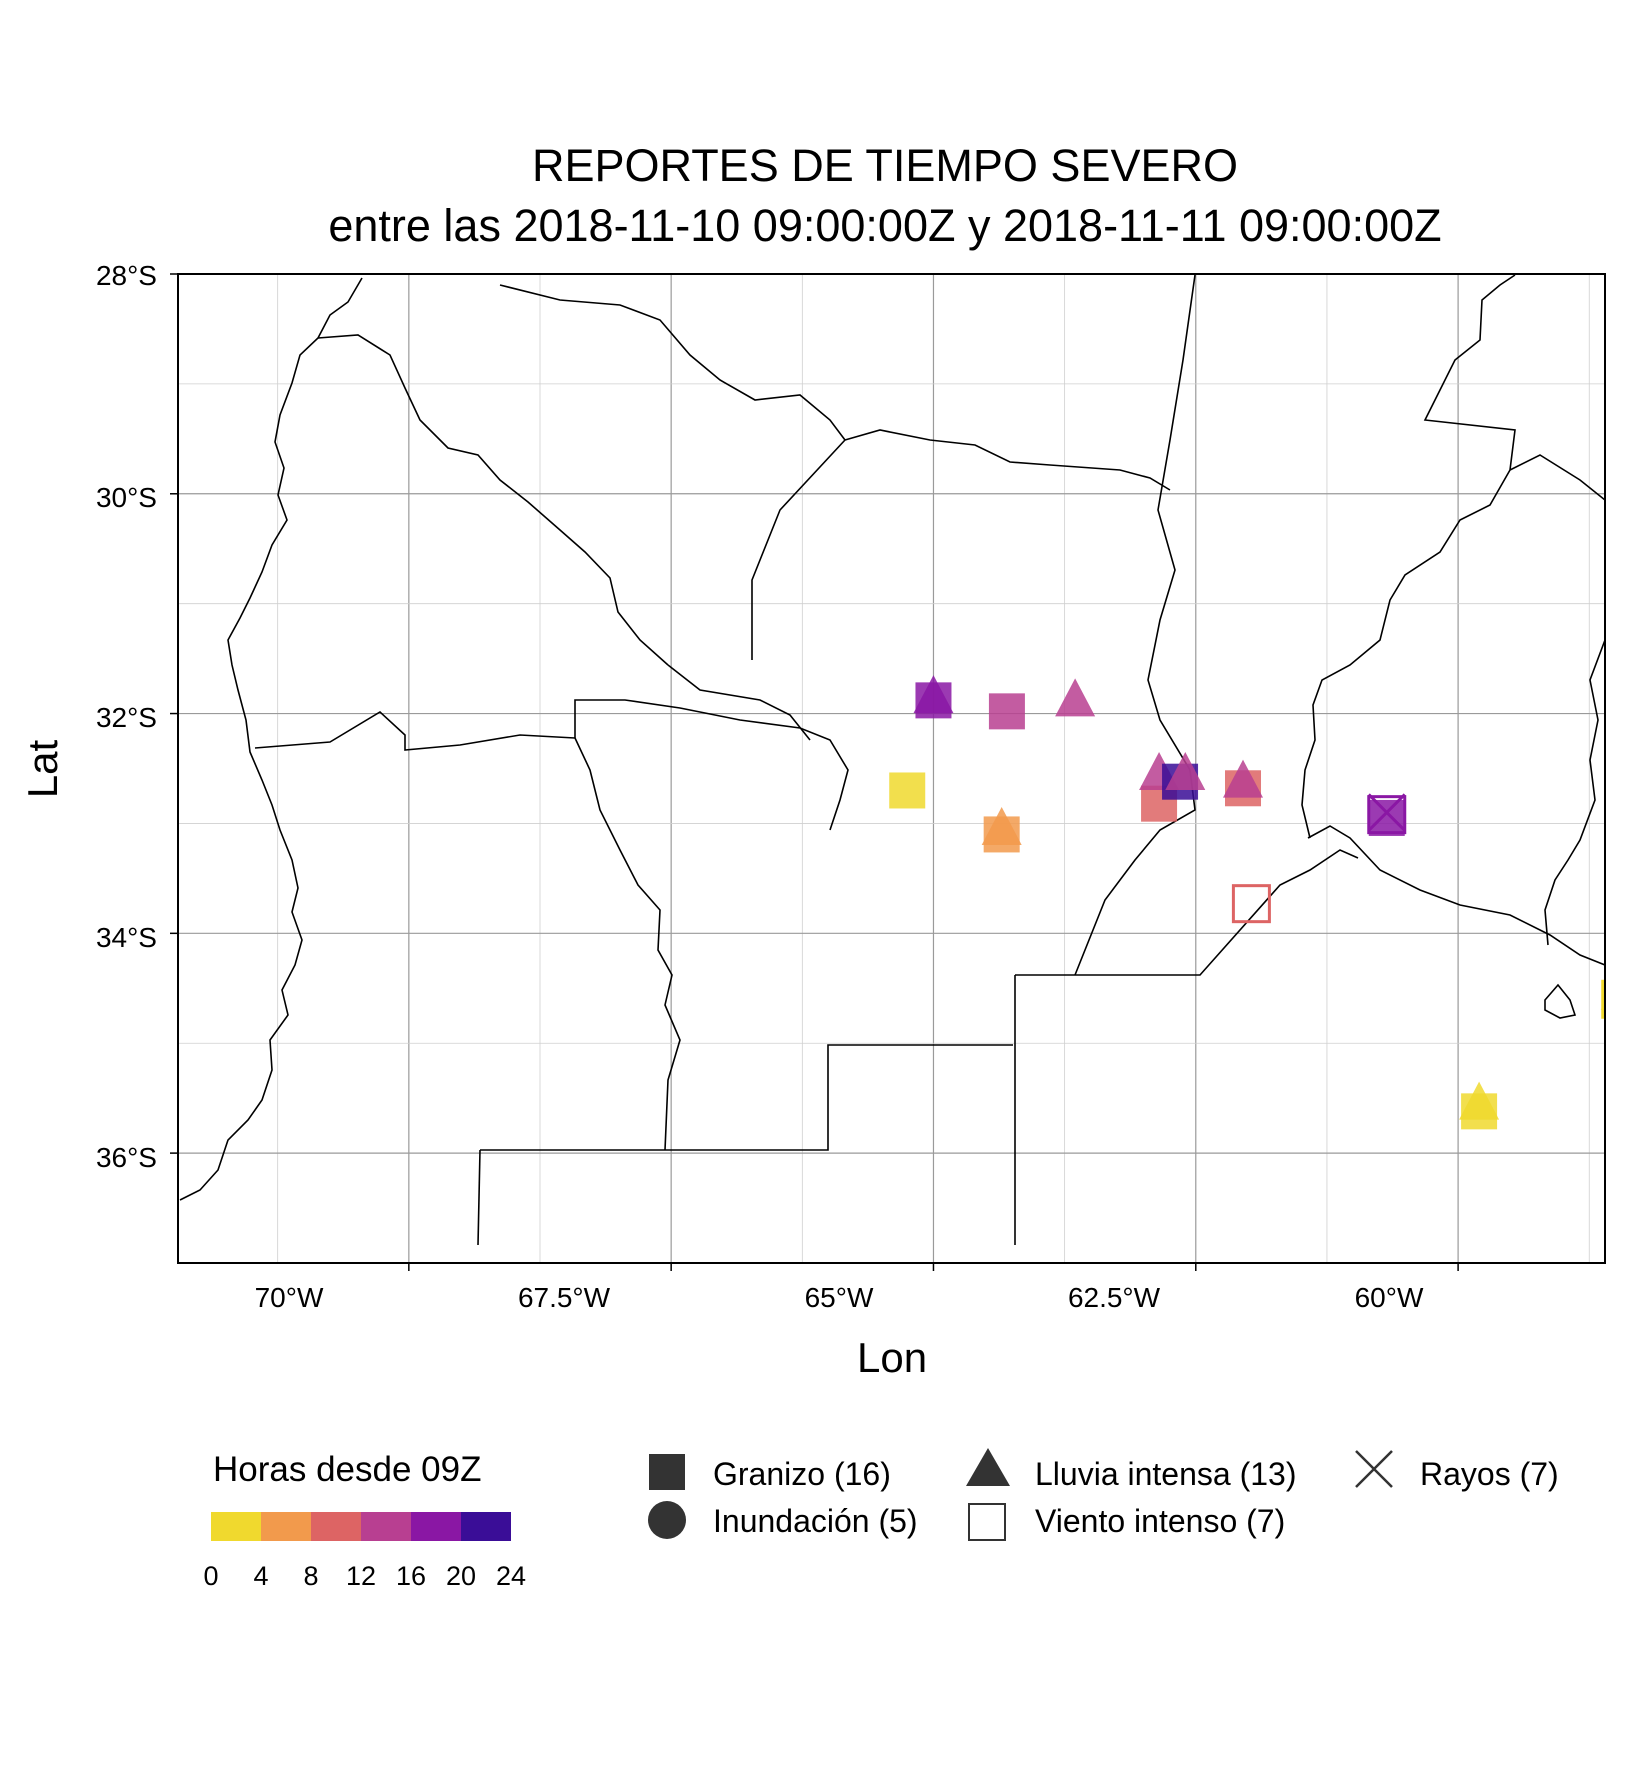 The height and width of the screenshot is (1771, 1637). Describe the element at coordinates (461, 1576) in the screenshot. I see `color-legend-break: 20` at that location.